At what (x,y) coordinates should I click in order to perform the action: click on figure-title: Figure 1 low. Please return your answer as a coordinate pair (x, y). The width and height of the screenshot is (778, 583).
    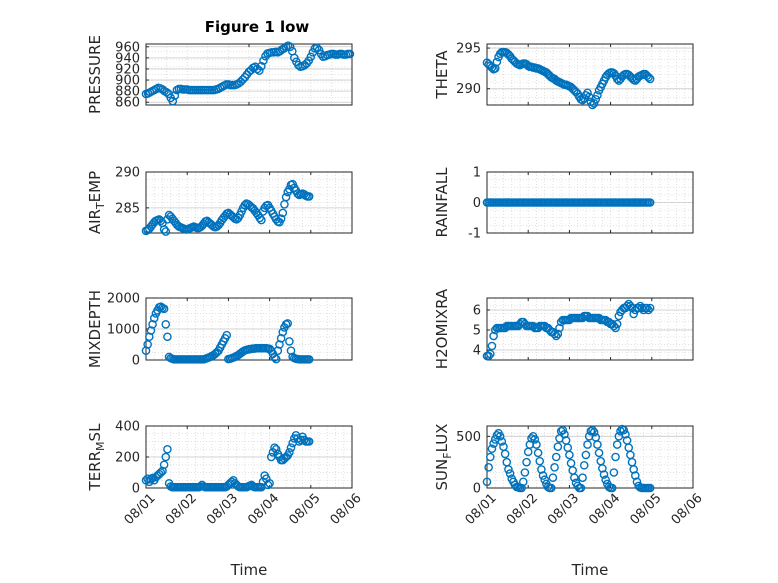
    Looking at the image, I should click on (257, 27).